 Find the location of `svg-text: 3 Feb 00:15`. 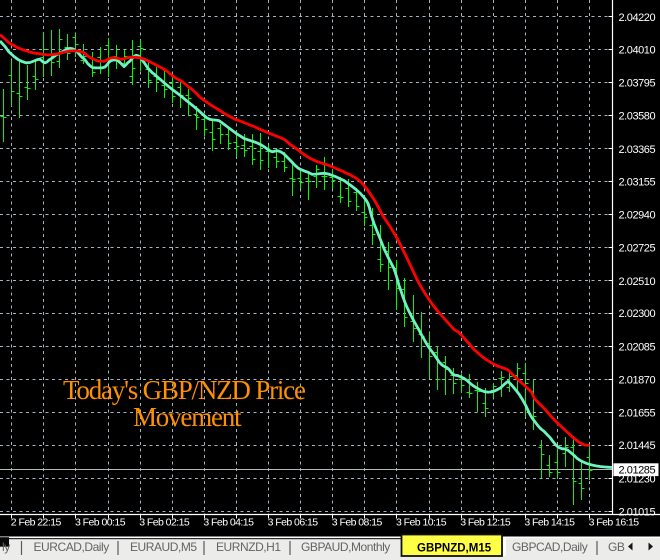

svg-text: 3 Feb 00:15 is located at coordinates (100, 523).